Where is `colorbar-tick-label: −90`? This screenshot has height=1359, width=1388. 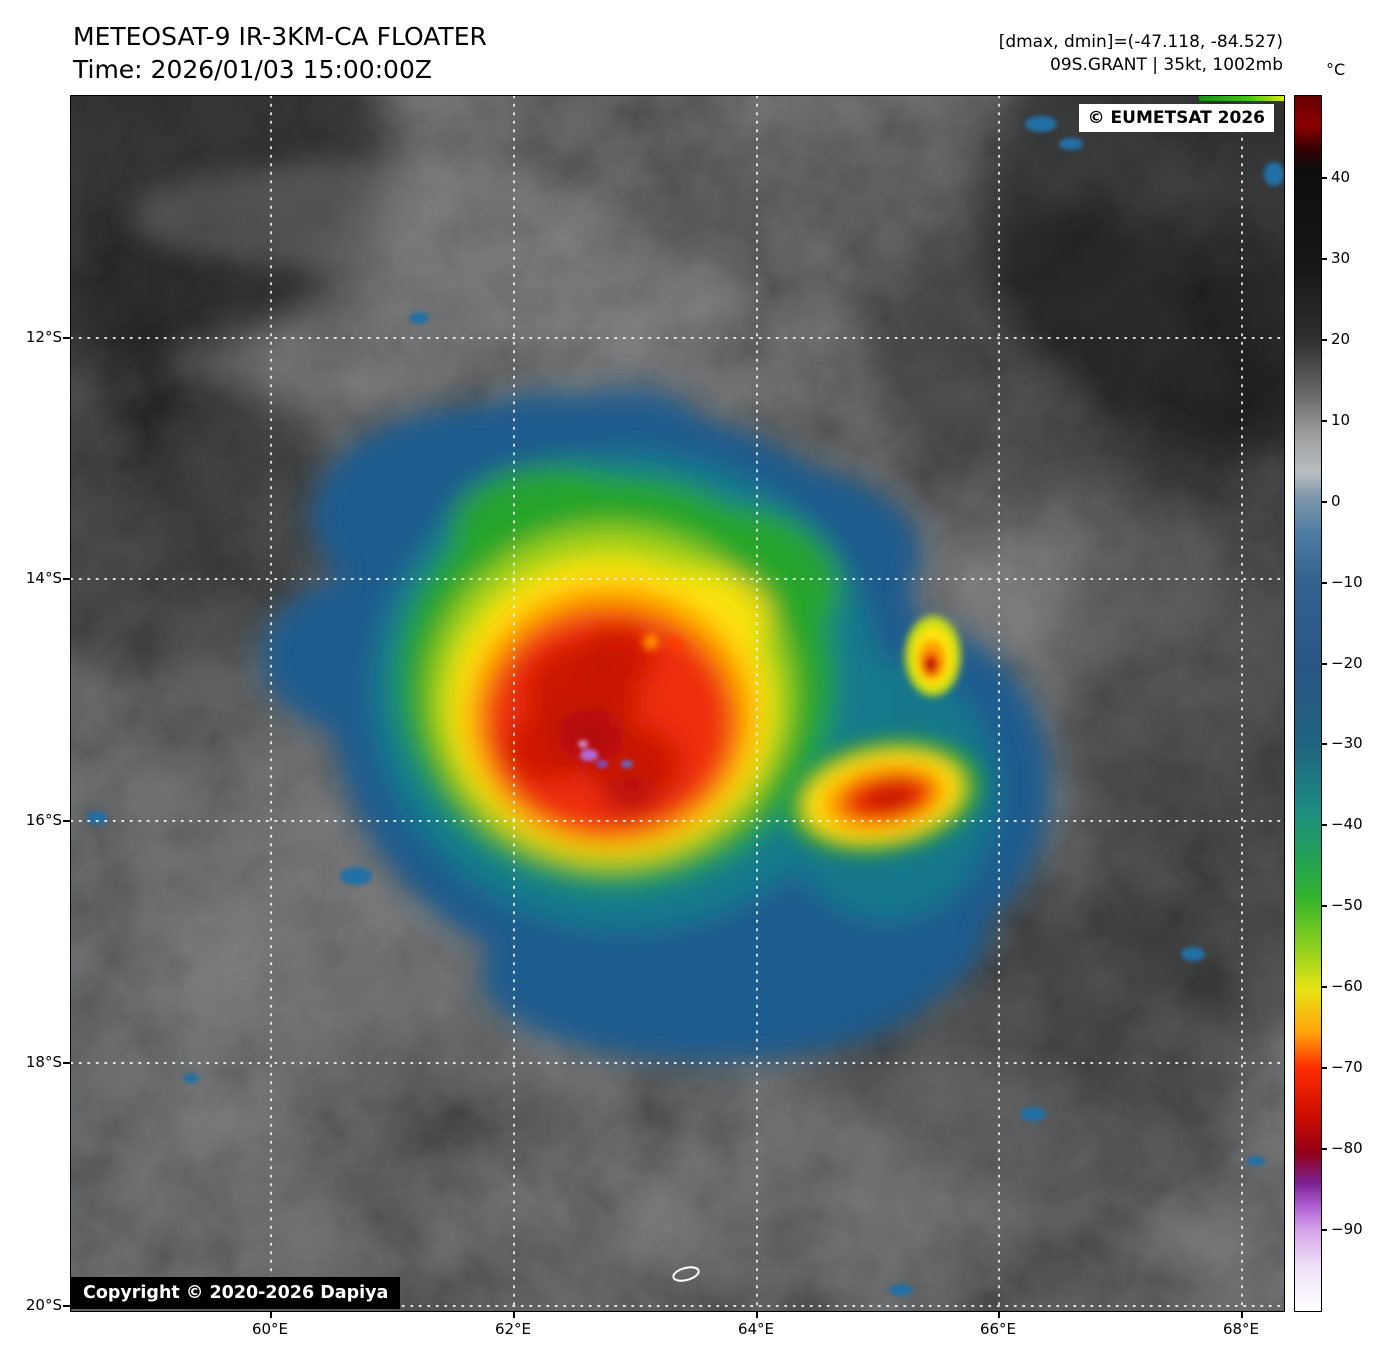
colorbar-tick-label: −90 is located at coordinates (1347, 1229).